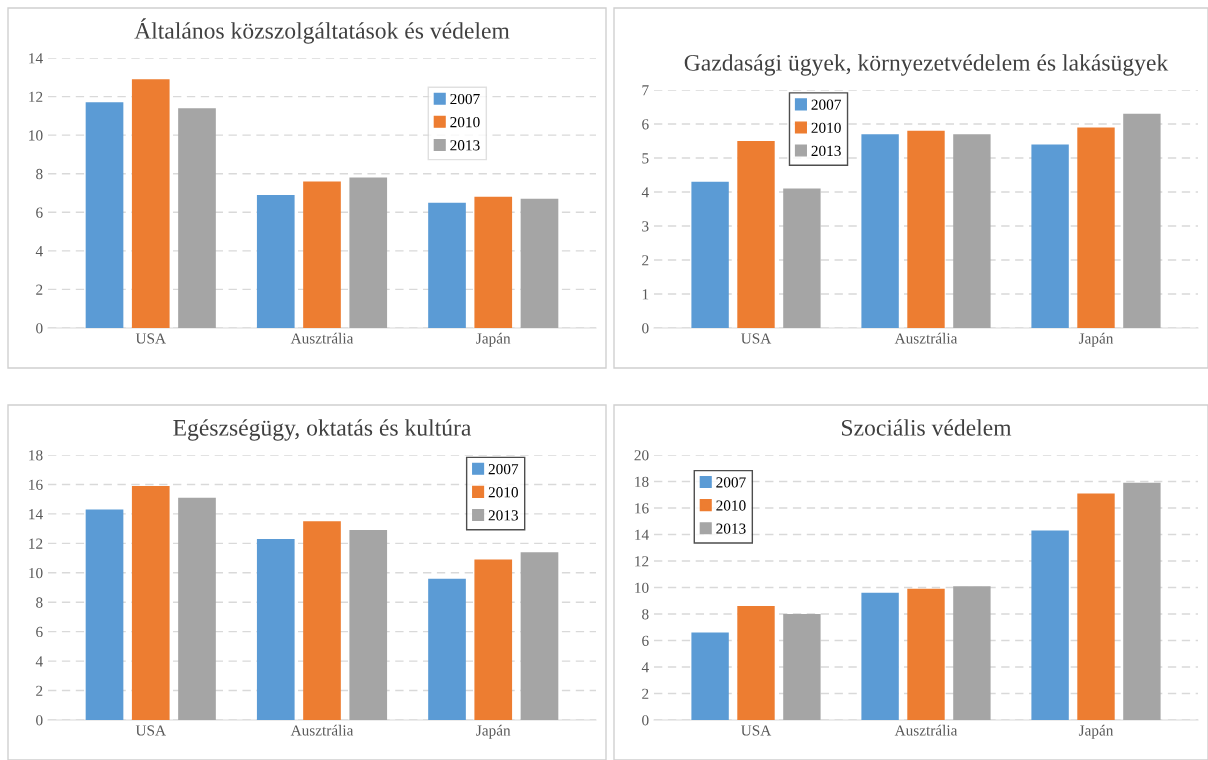 This screenshot has height=760, width=1208. What do you see at coordinates (926, 65) in the screenshot?
I see `chart-title: Gazdasági ügyek, környezetvédelem és lakásügyek` at bounding box center [926, 65].